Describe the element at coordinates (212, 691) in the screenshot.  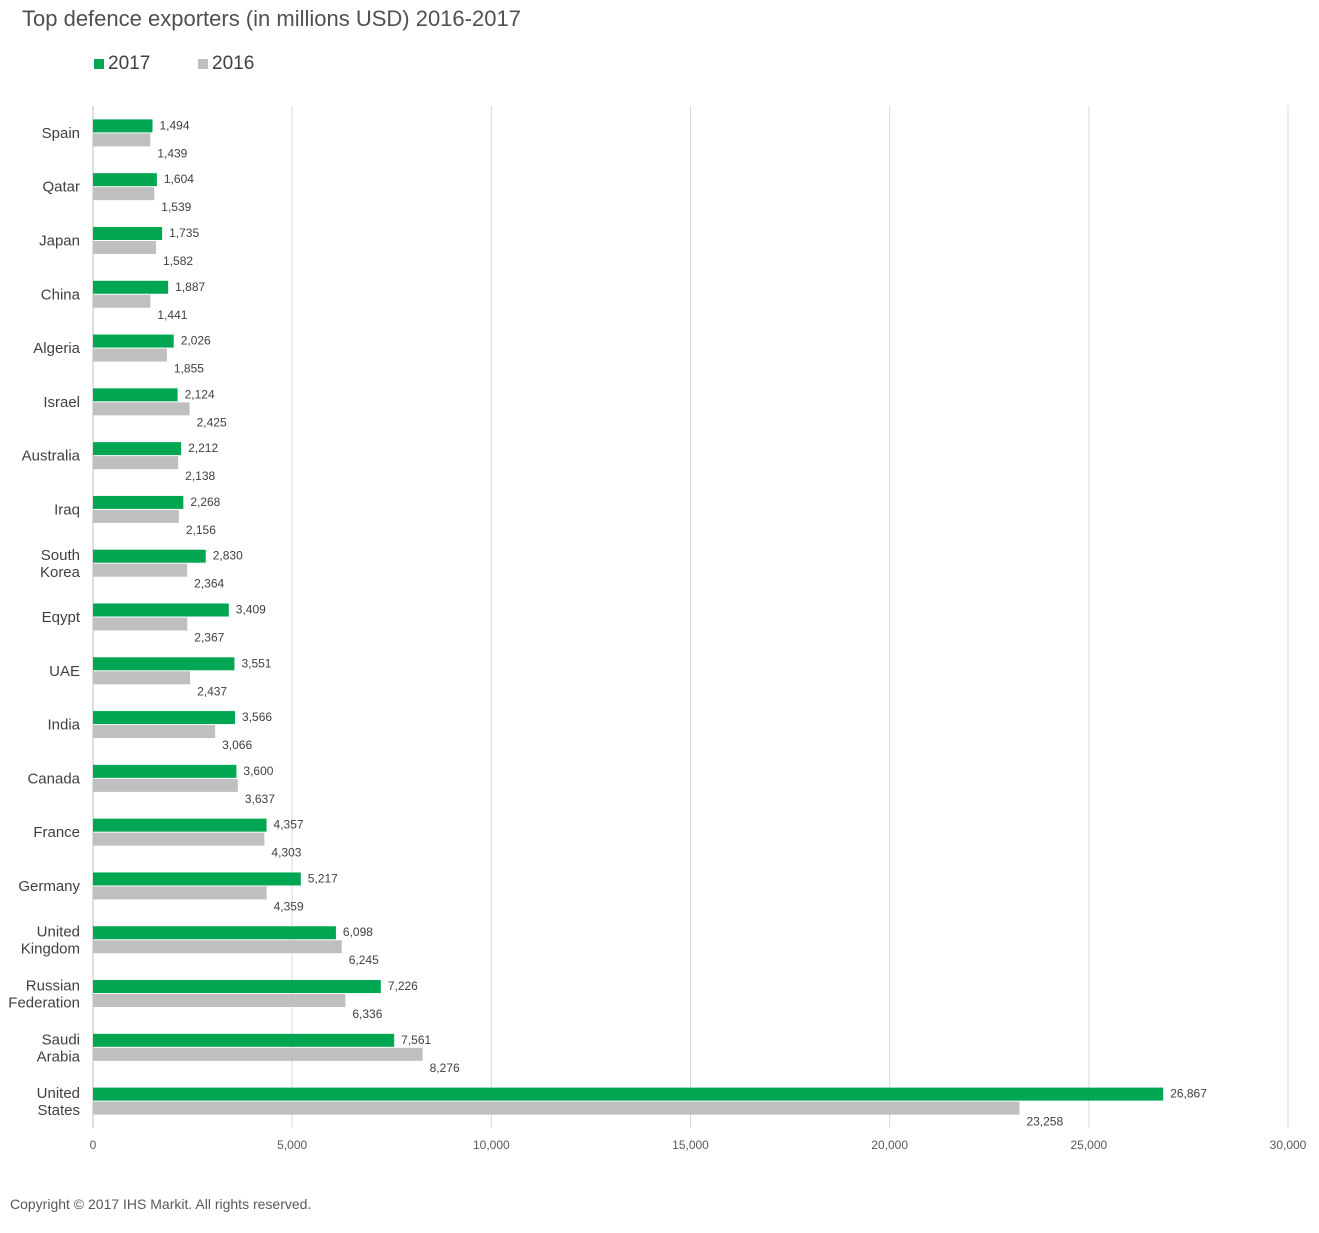
I see `data-label-2016: 2,437` at that location.